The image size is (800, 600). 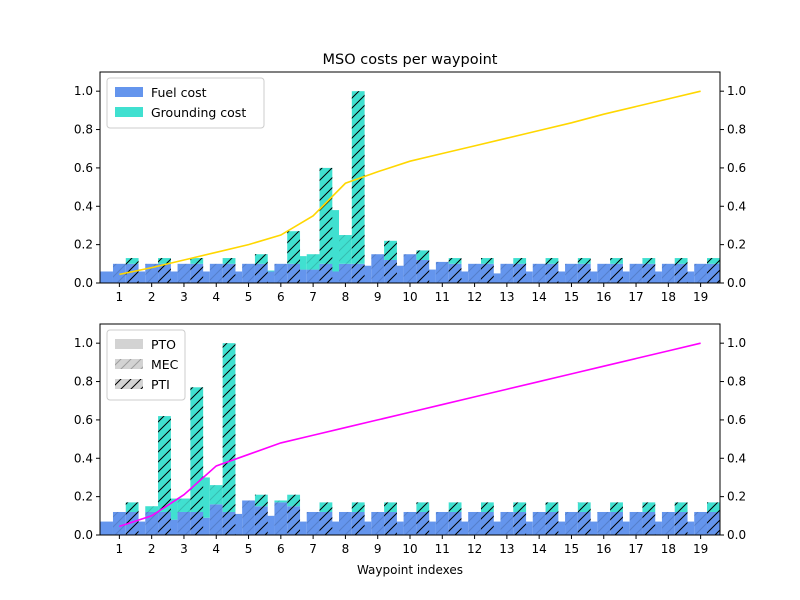 What do you see at coordinates (185, 103) in the screenshot?
I see `legend-box` at bounding box center [185, 103].